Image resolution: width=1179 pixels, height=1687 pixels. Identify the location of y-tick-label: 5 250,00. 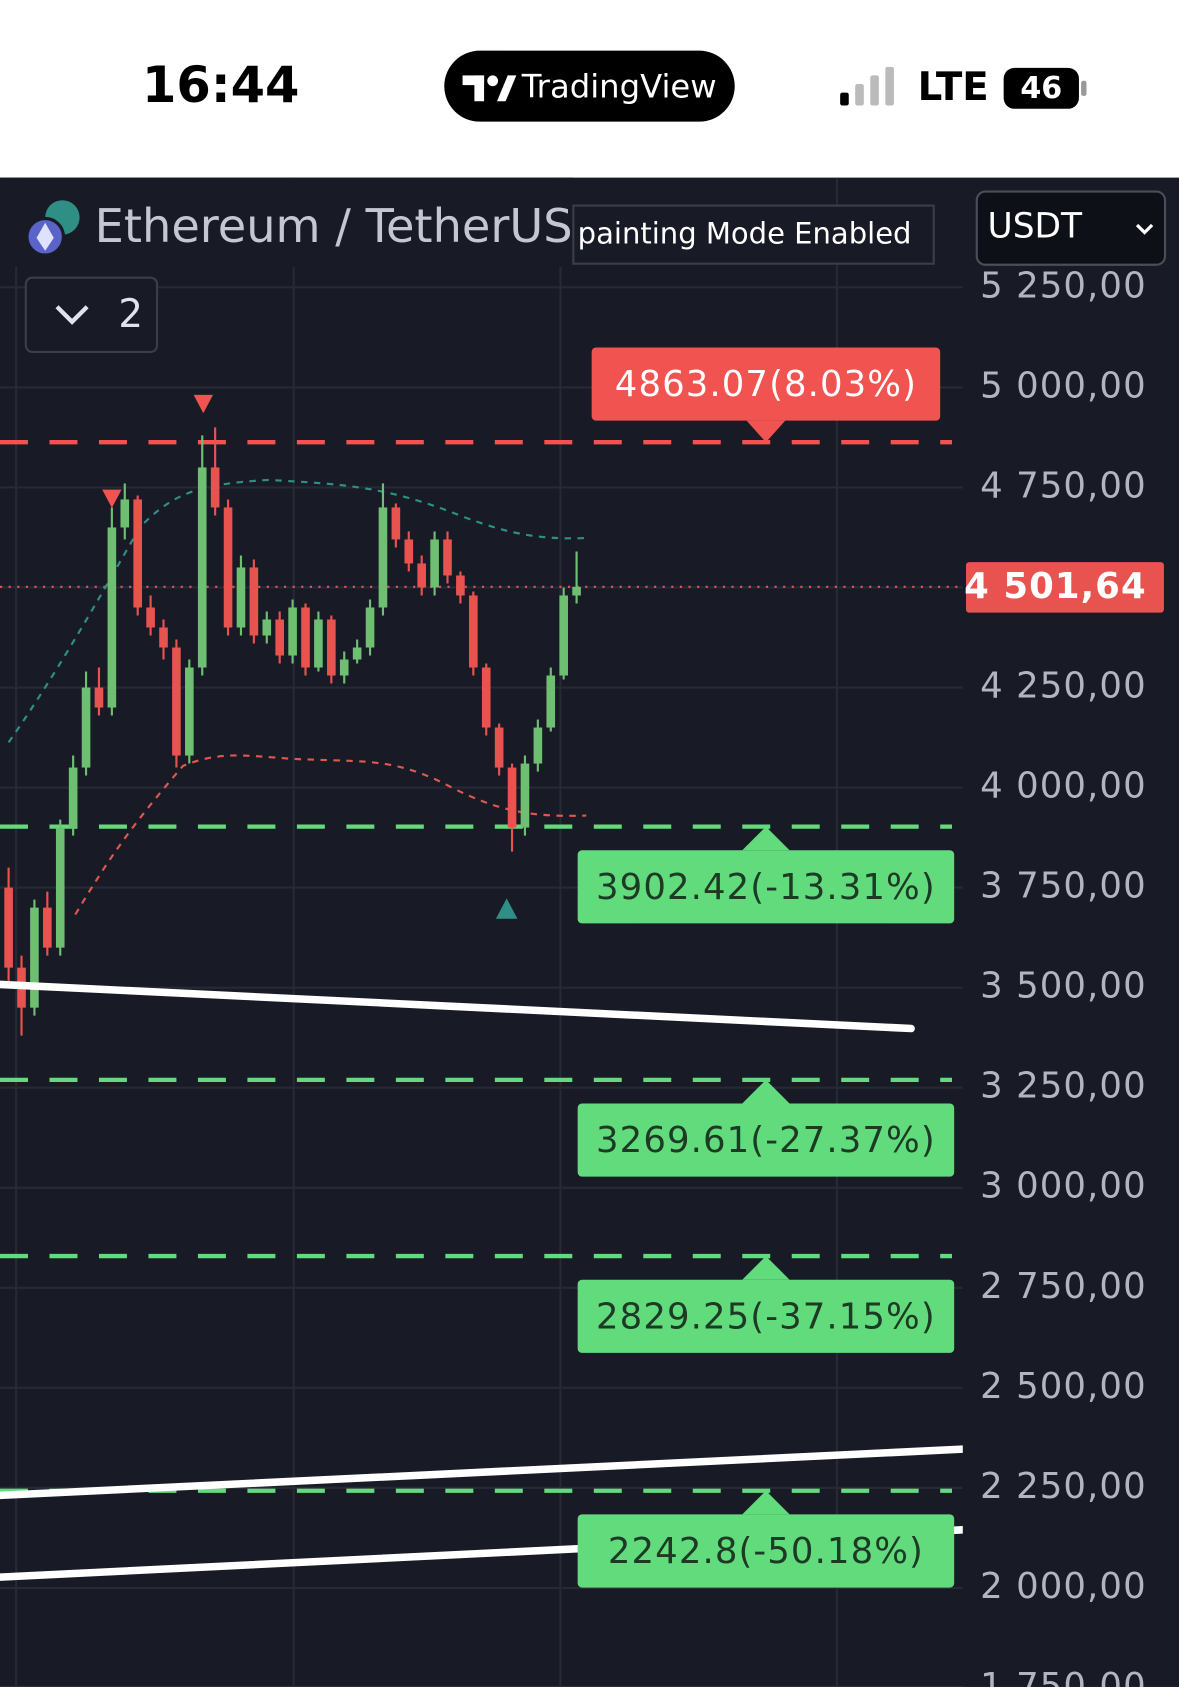
(1063, 285).